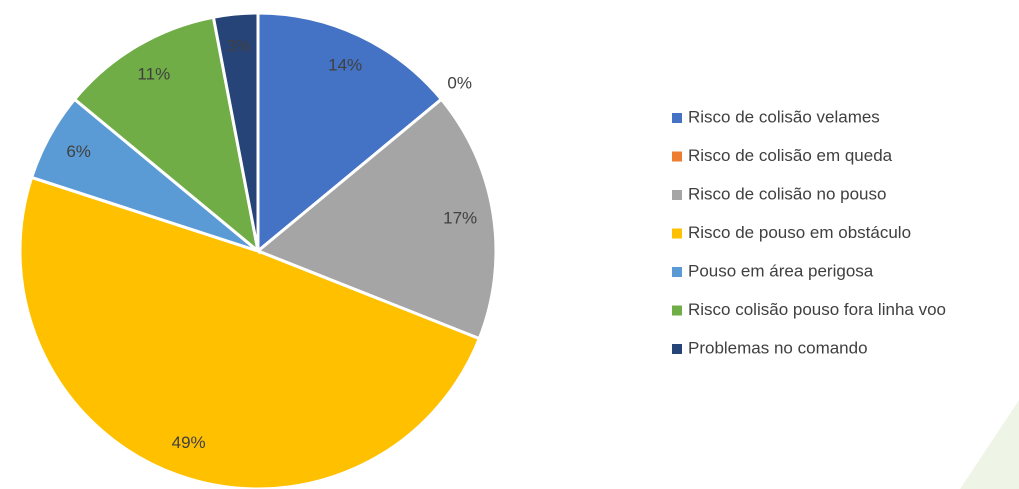  Describe the element at coordinates (799, 232) in the screenshot. I see `legend-label: Risco de pouso em obstáculo` at that location.